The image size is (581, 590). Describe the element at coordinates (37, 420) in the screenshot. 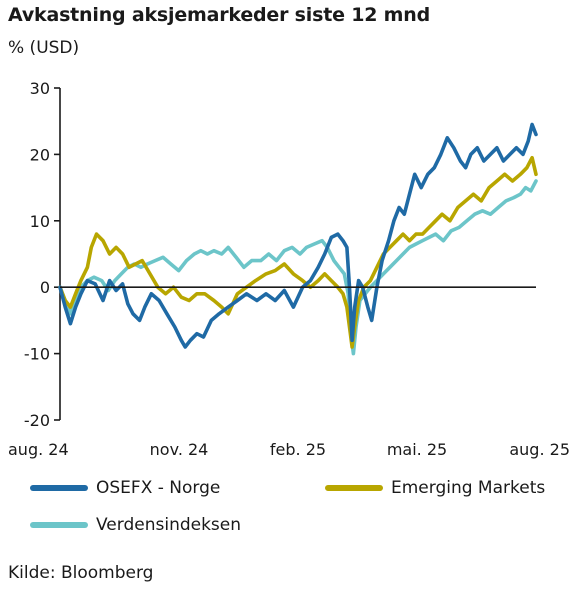

I see `y-tick-label: -20` at that location.